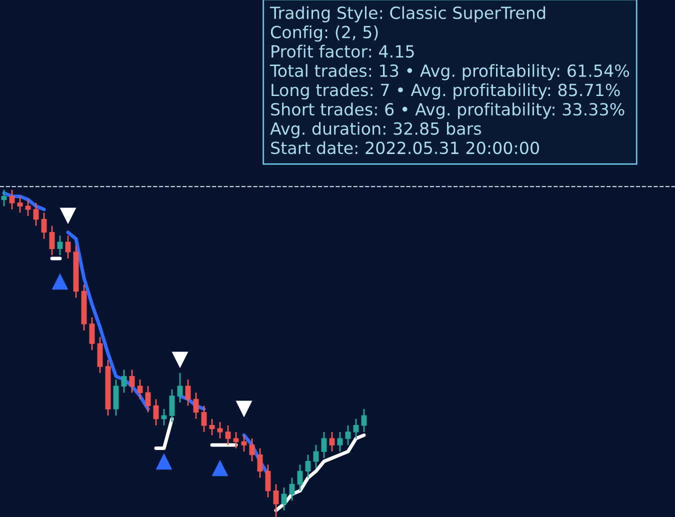  I want to click on text: Start date: 2022.05.31 20:00:00, so click(405, 147).